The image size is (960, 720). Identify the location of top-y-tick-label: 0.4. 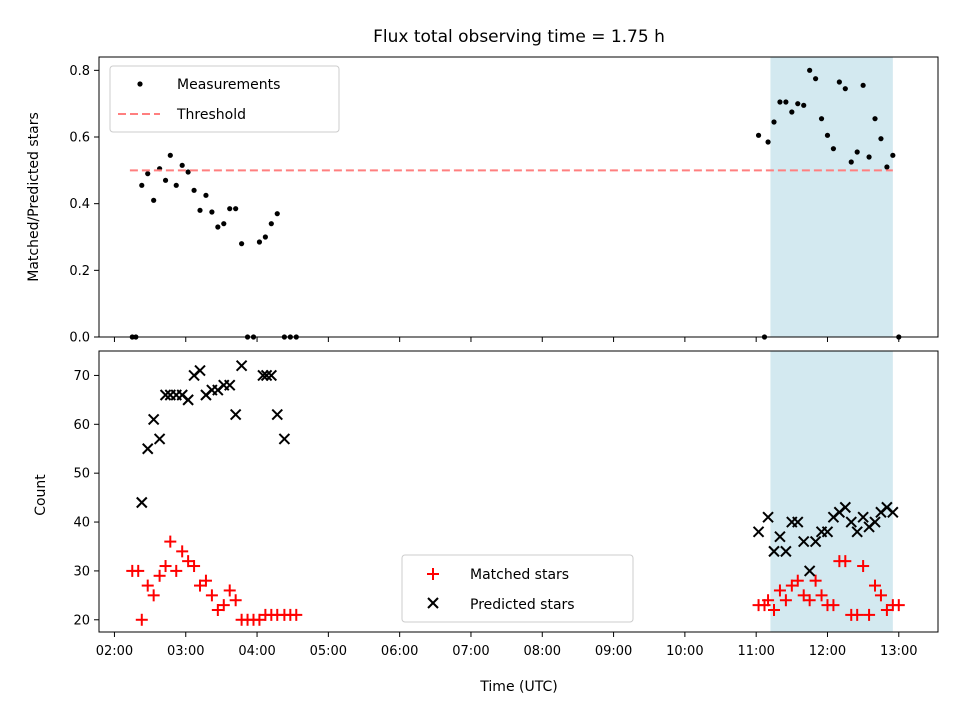
(79, 204).